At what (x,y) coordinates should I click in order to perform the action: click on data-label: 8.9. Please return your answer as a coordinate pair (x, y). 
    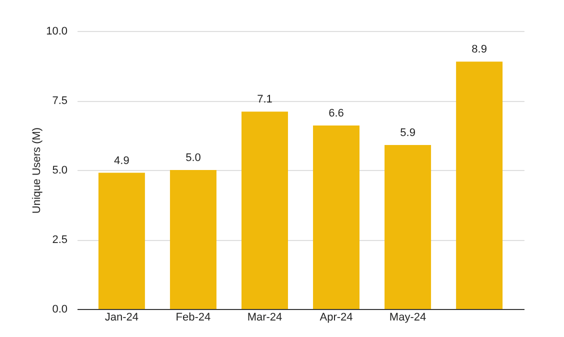
    Looking at the image, I should click on (479, 50).